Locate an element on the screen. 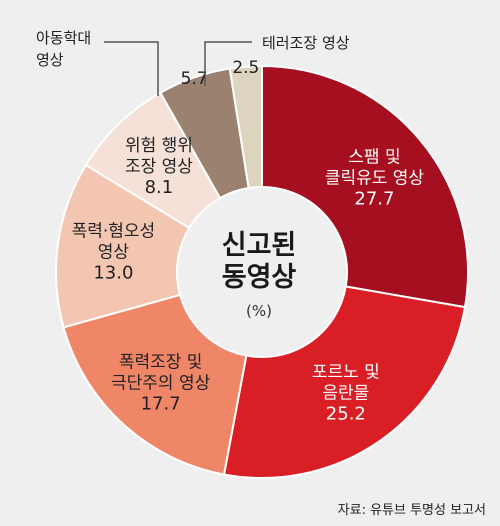 This screenshot has width=500, height=526. slice-label: 포르노 및 음란물 25.2 is located at coordinates (346, 394).